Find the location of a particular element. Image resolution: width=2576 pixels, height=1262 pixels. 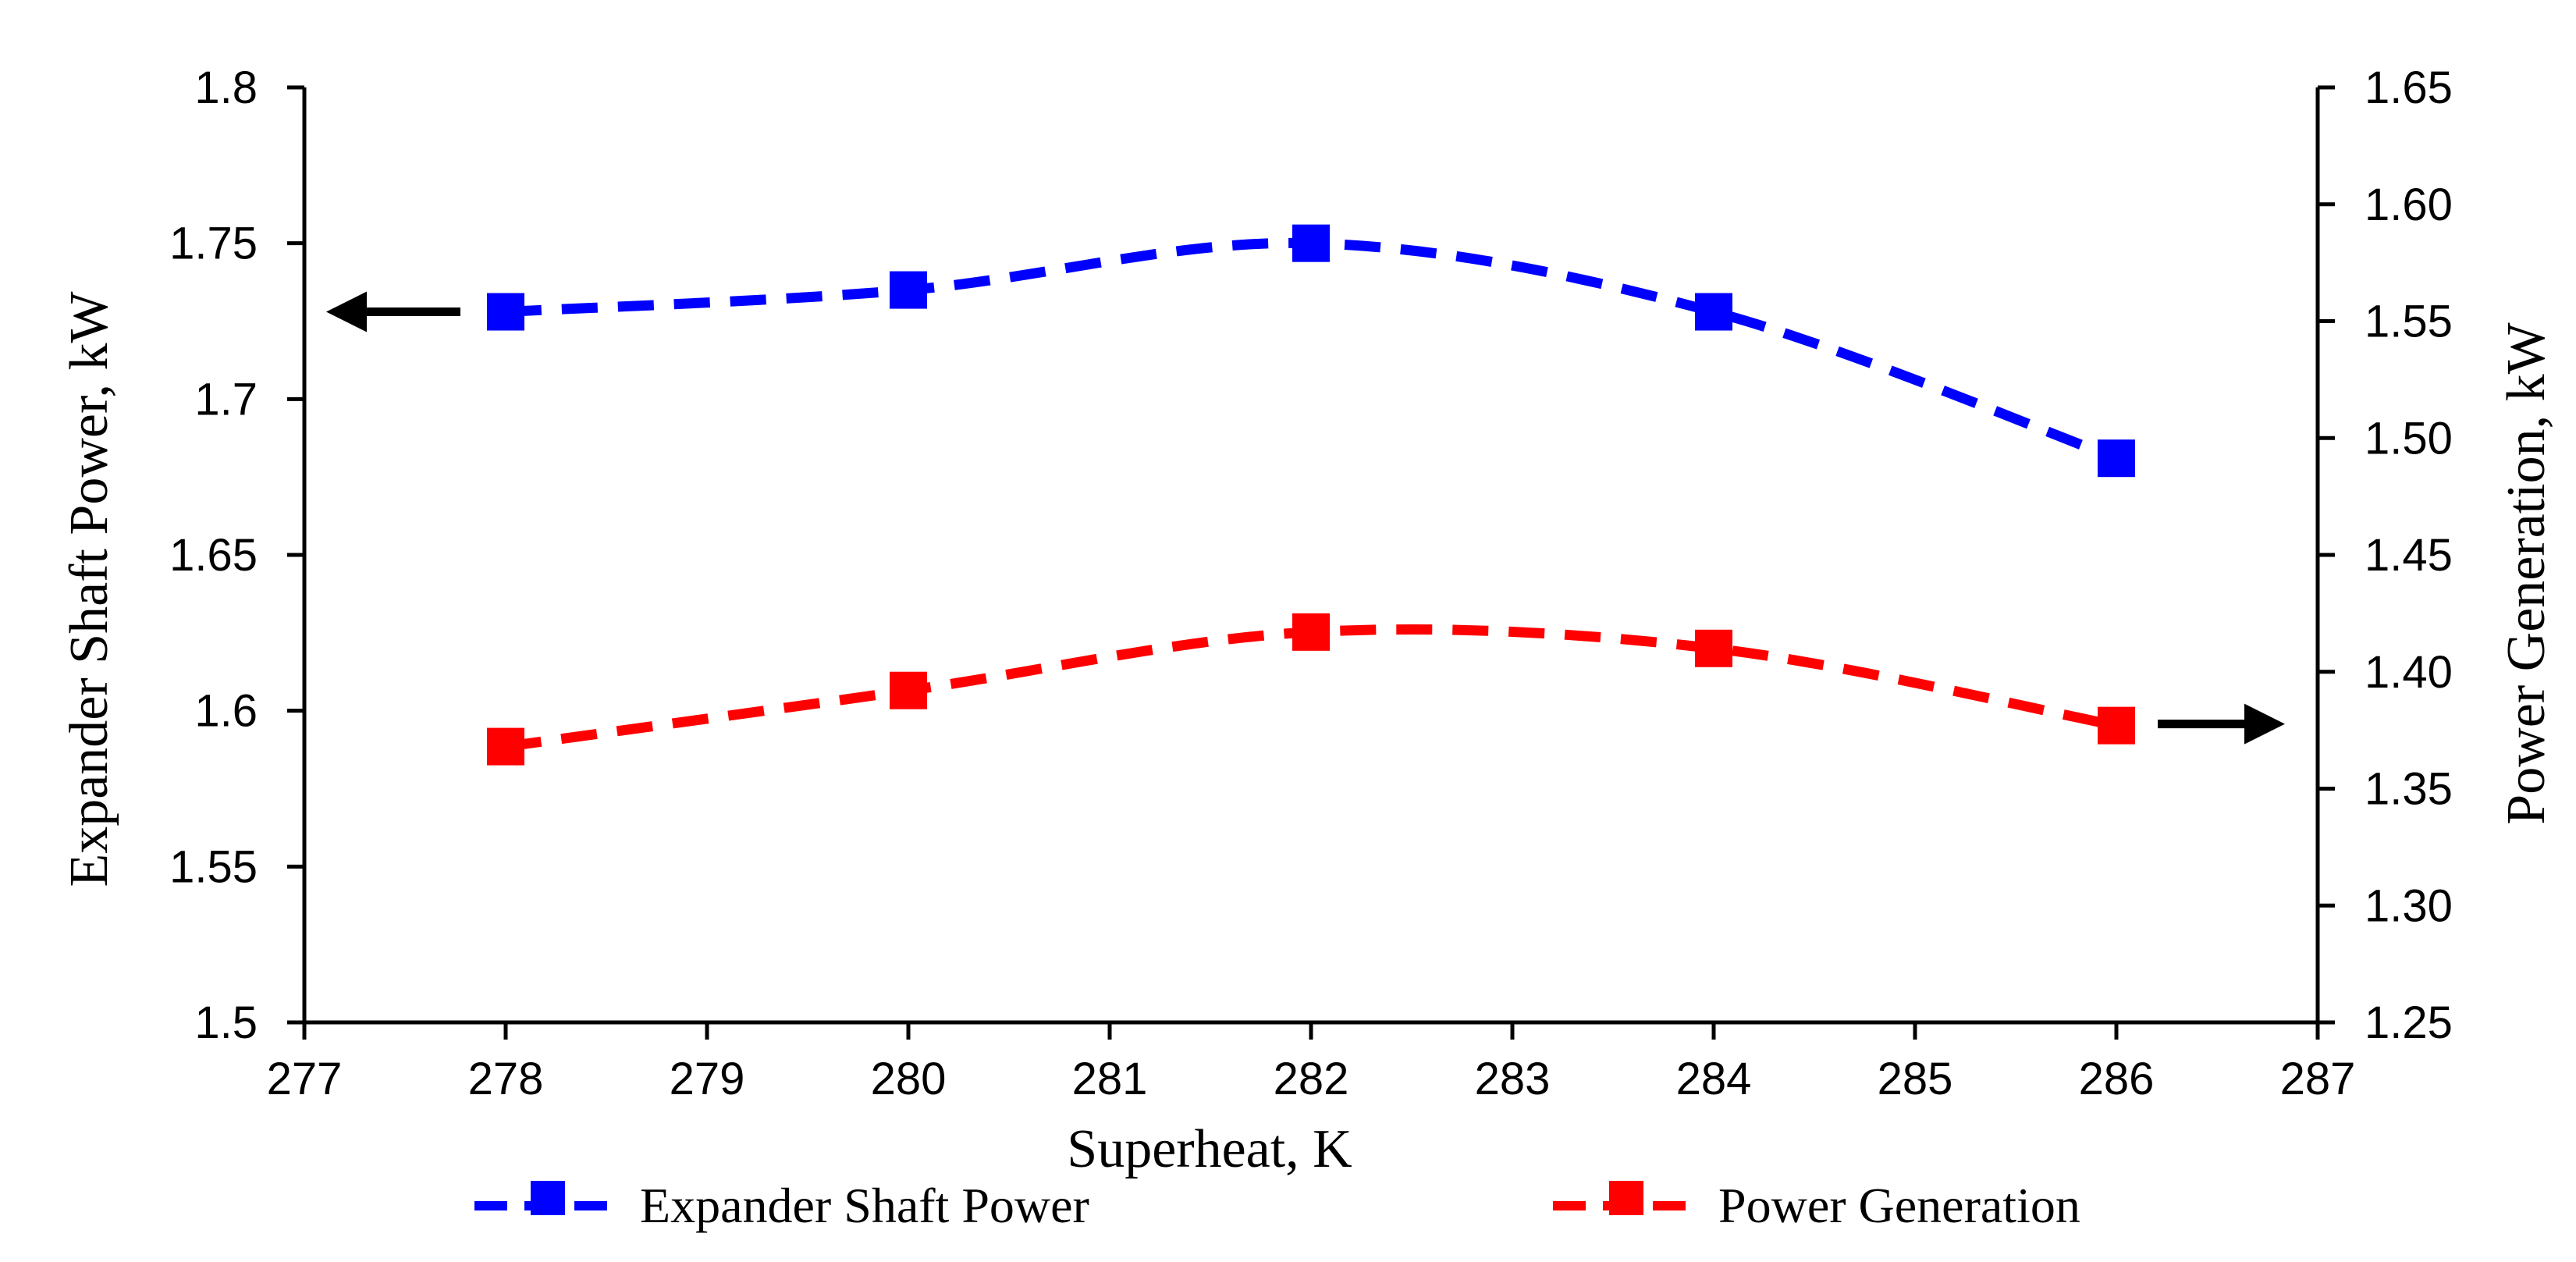

x-tick-label-282: 282 is located at coordinates (1312, 1079).